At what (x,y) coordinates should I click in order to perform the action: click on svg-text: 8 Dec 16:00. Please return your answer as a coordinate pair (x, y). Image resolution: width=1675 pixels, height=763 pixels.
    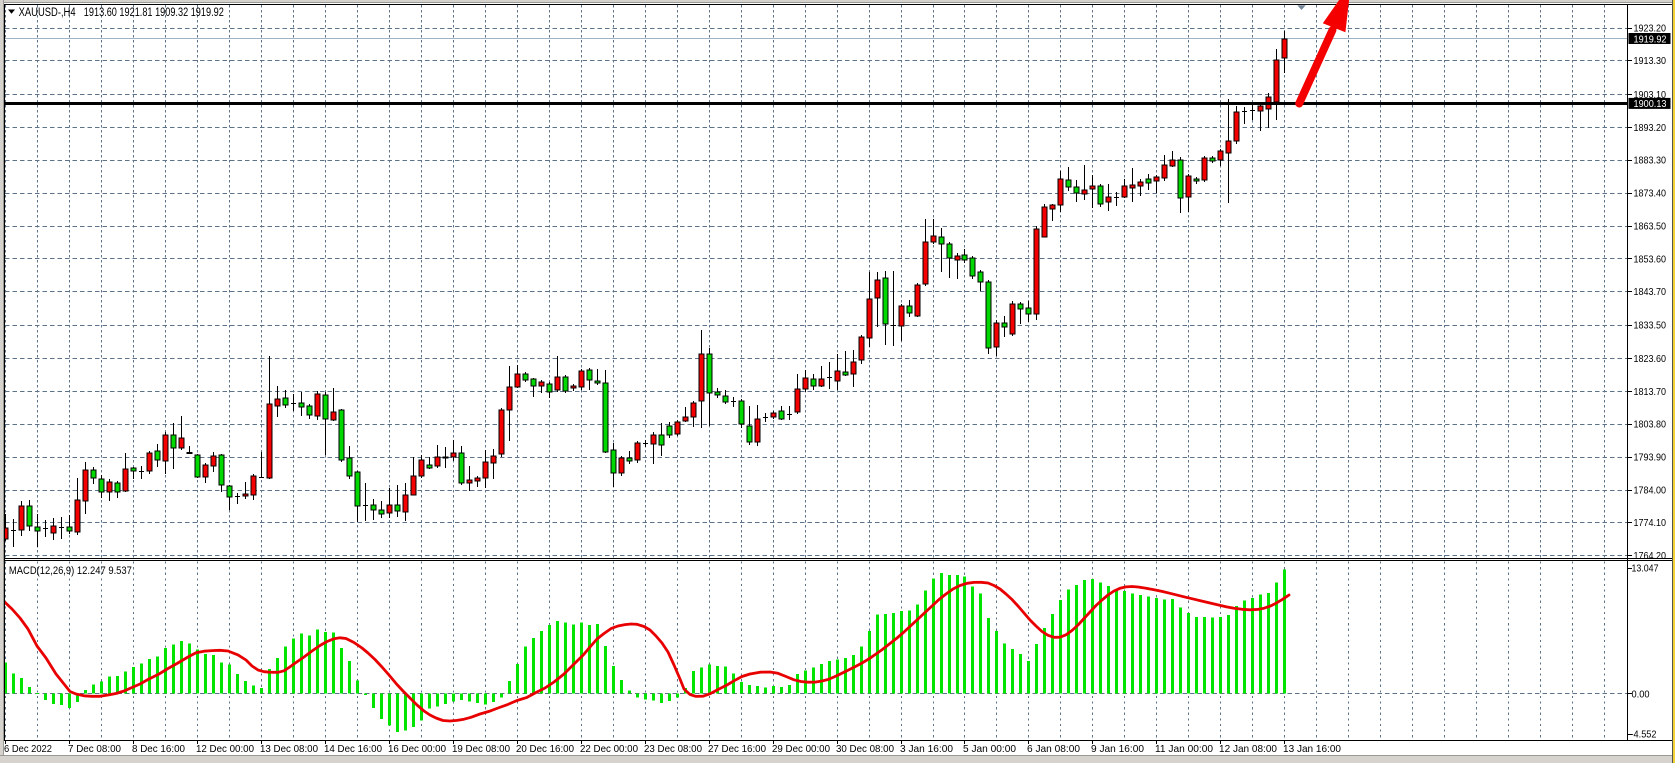
    Looking at the image, I should click on (158, 749).